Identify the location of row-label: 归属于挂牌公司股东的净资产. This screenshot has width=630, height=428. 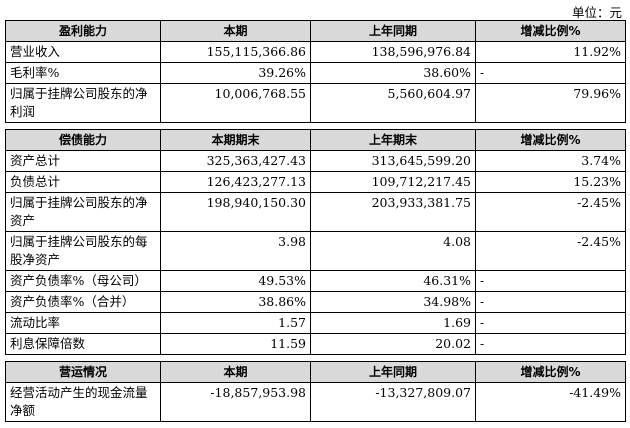
(83, 212).